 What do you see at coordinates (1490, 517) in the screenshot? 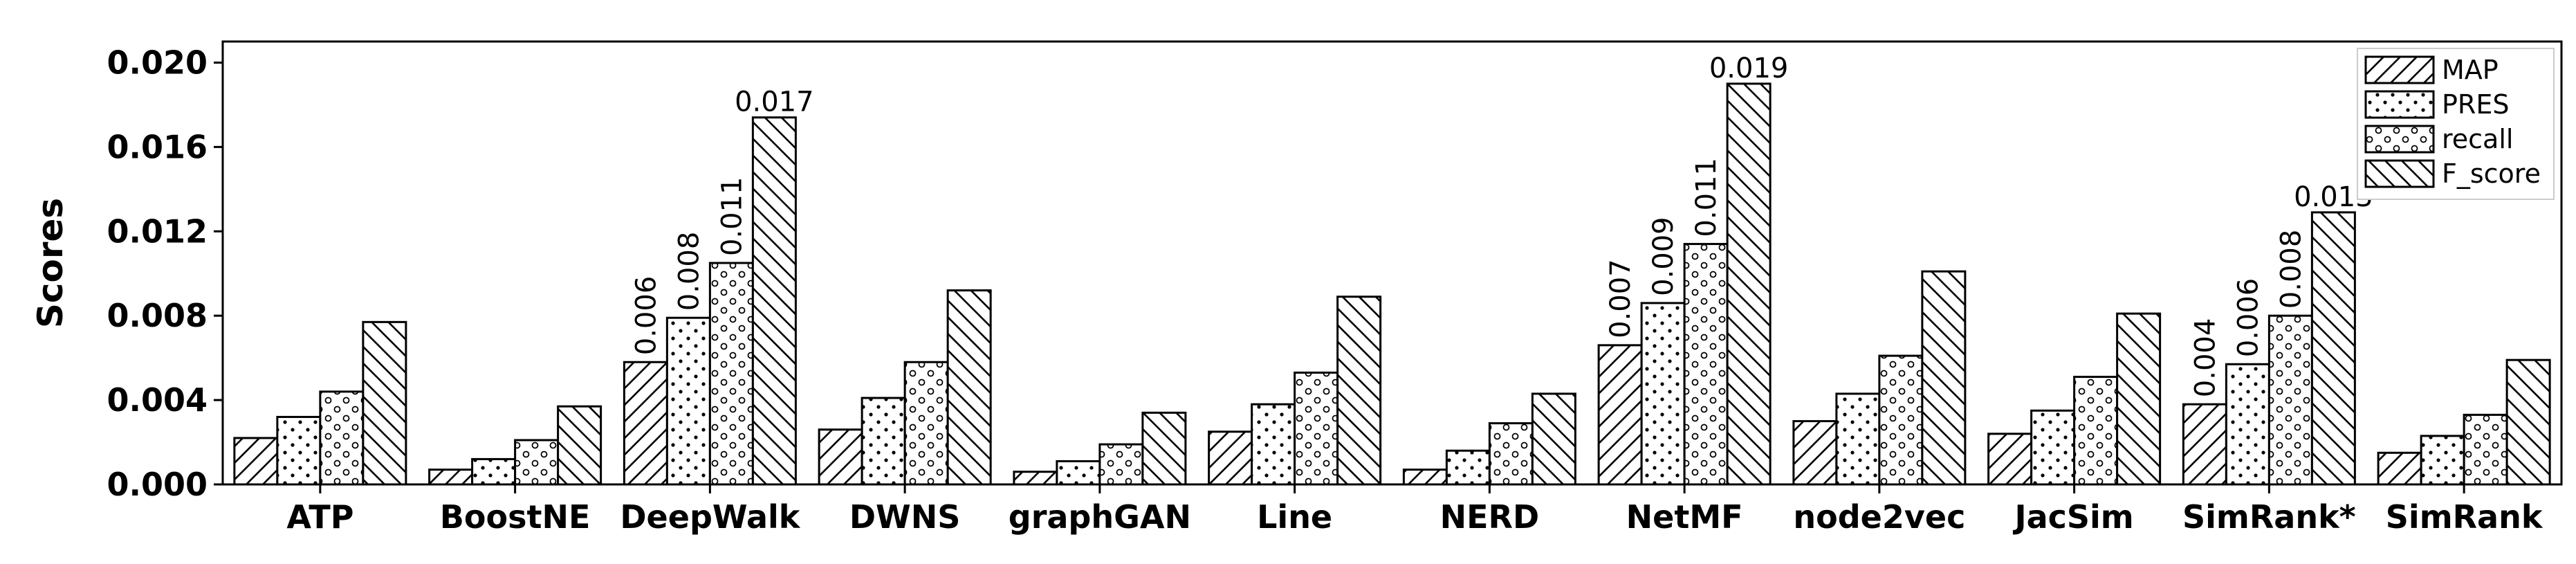
I see `x-tick-label-nerd: NERD` at bounding box center [1490, 517].